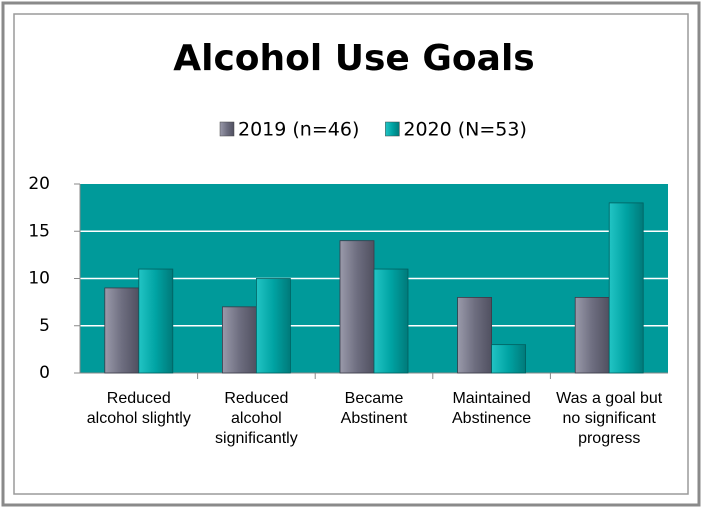 The height and width of the screenshot is (508, 702). I want to click on x-tick-label: Maintained Abstinence, so click(492, 408).